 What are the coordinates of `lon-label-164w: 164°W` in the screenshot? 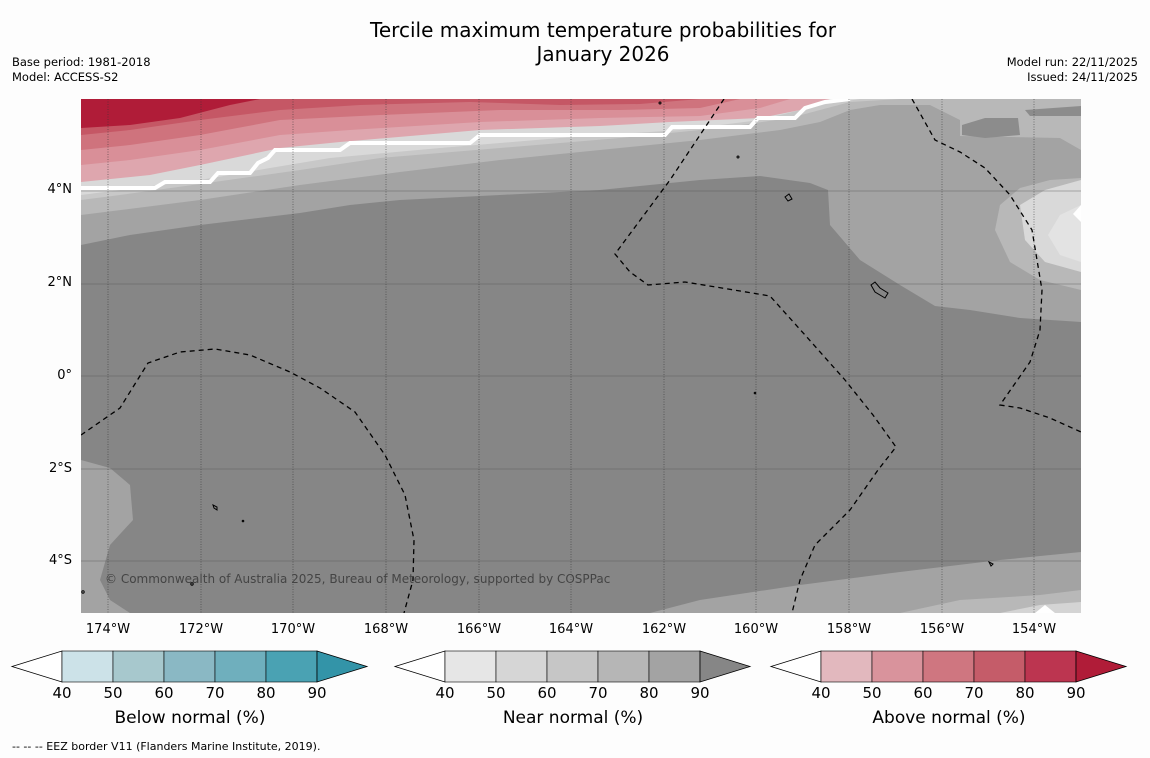 It's located at (571, 629).